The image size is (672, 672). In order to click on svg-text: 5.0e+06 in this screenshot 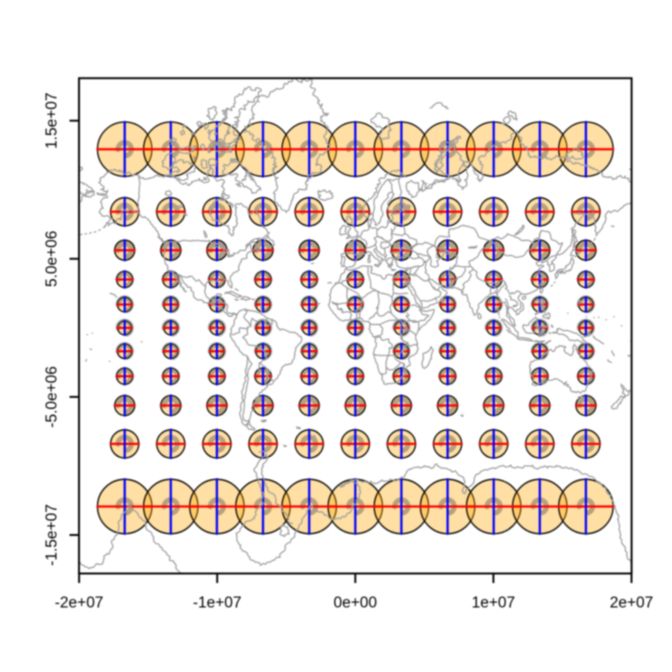, I will do `click(52, 259)`.